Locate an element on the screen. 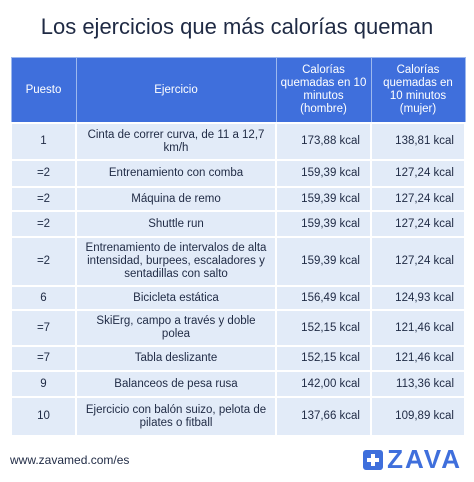 The image size is (474, 482). table-cell: Shuttle run is located at coordinates (176, 224).